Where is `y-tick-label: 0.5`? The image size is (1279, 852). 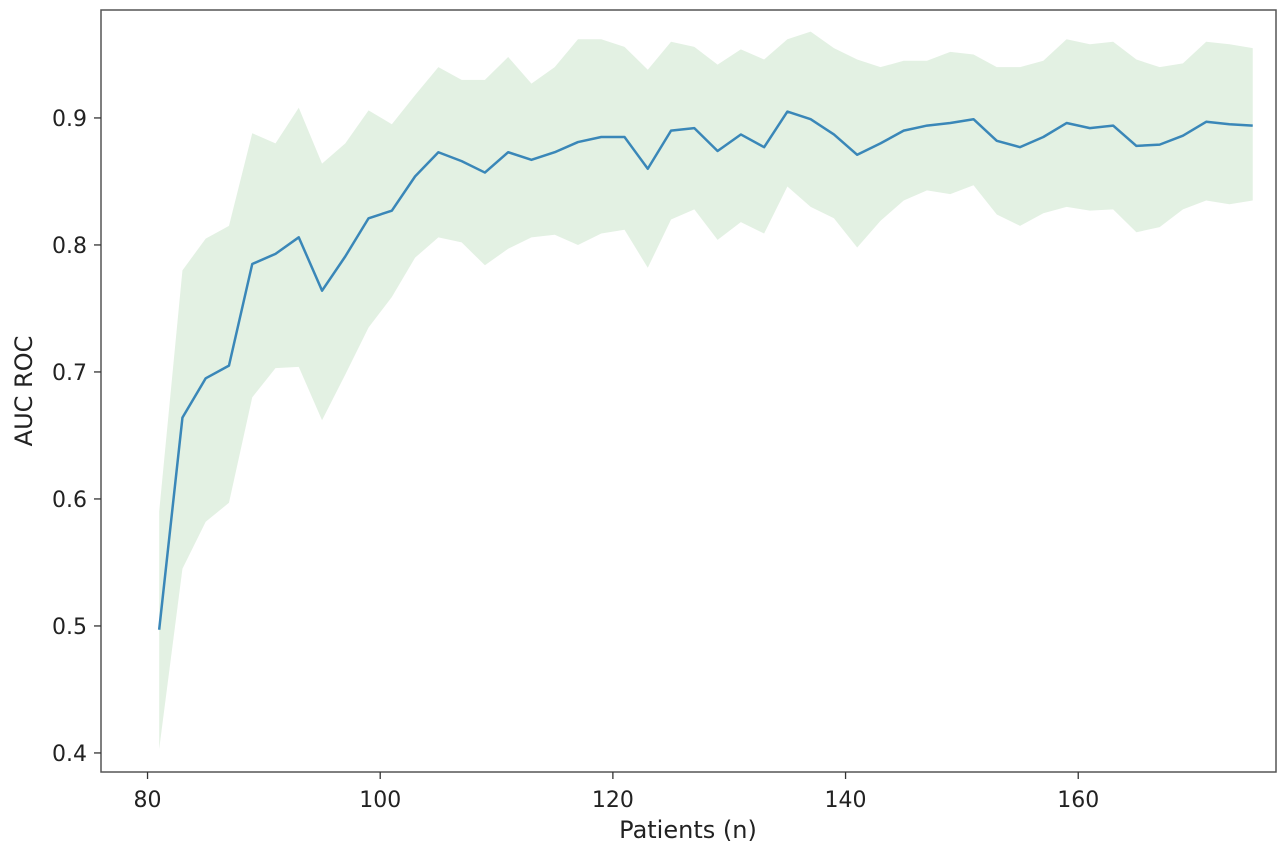
y-tick-label: 0.5 is located at coordinates (69, 627).